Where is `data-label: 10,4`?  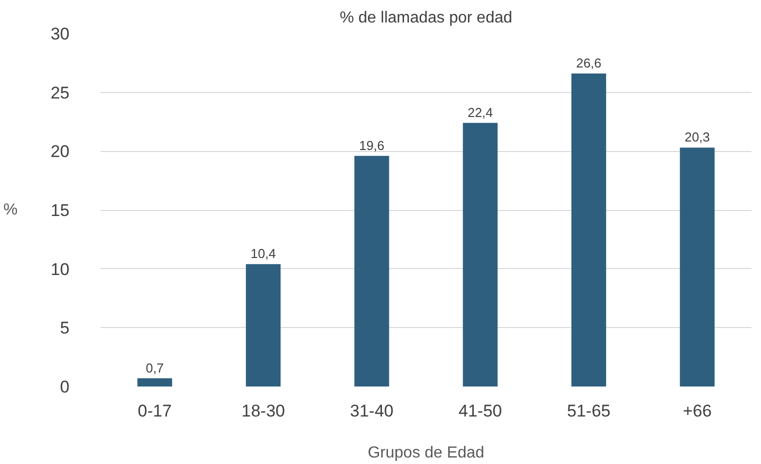
data-label: 10,4 is located at coordinates (263, 254).